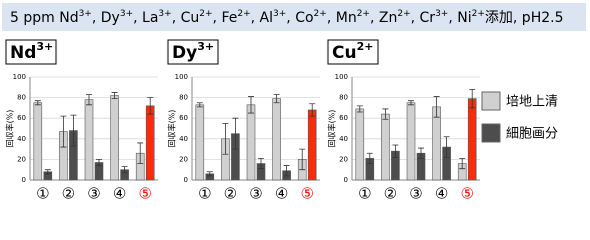  Describe the element at coordinates (524, 18) in the screenshot. I see `banner-suffix: 添加, pH2.5` at that location.